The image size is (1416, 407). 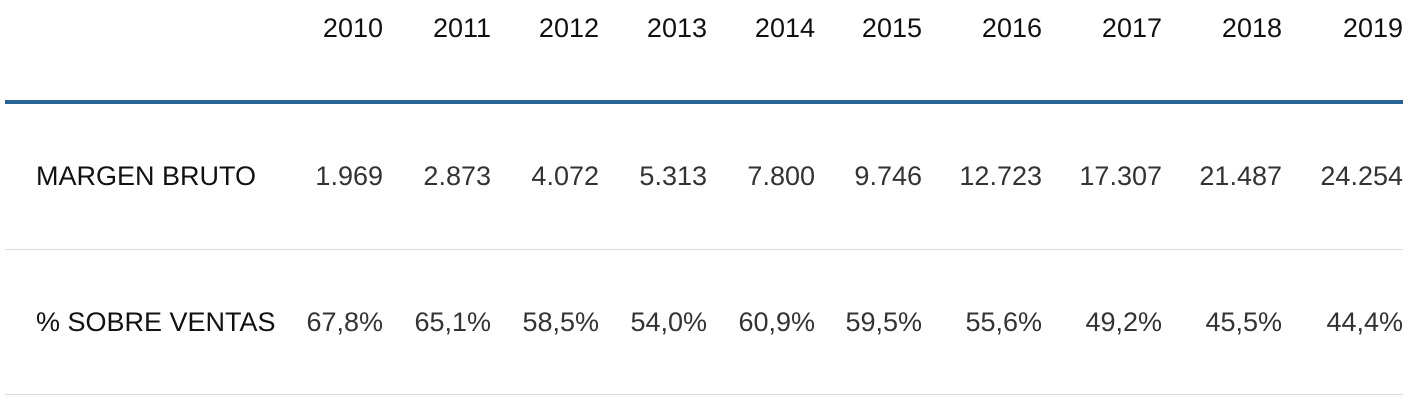 I want to click on value-cell: 5.313, so click(x=673, y=176).